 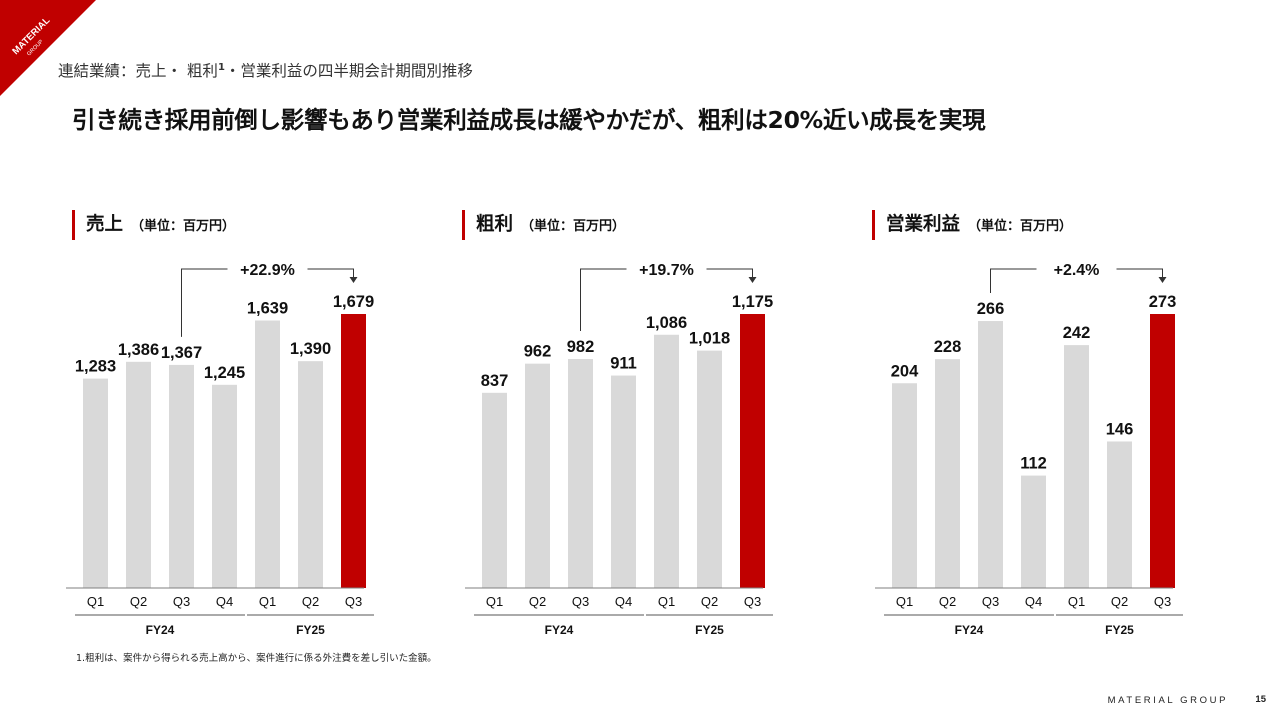 I want to click on panel-title-text: 粗利, so click(x=495, y=224).